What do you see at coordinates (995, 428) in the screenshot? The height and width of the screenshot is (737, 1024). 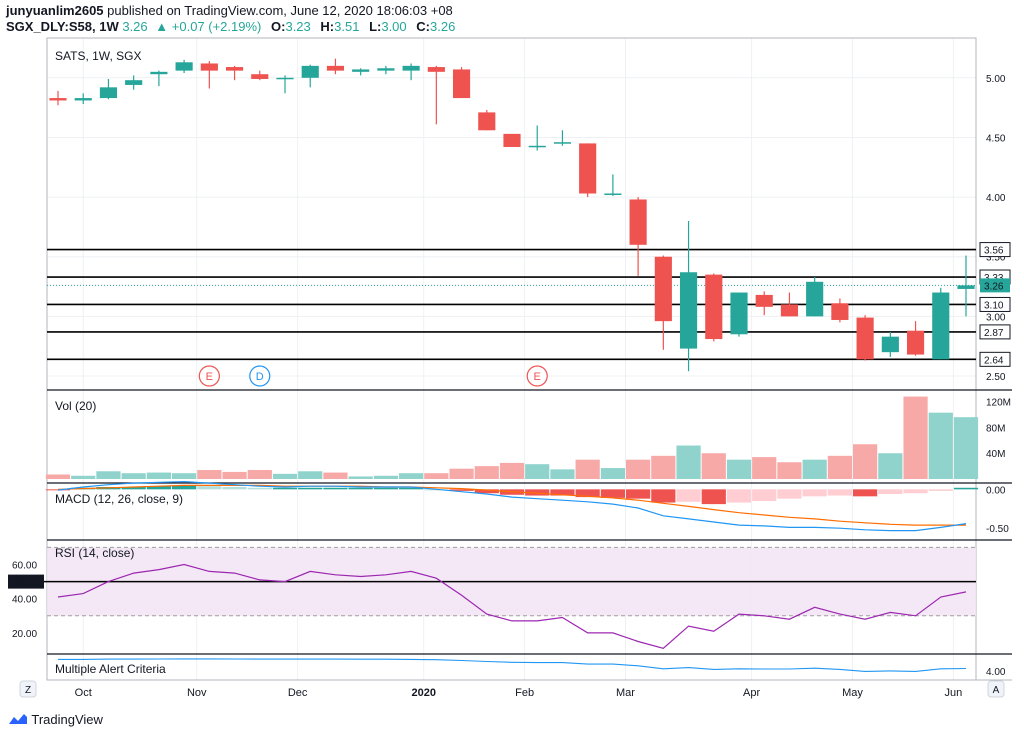 I see `volume-tick-label: 80M` at bounding box center [995, 428].